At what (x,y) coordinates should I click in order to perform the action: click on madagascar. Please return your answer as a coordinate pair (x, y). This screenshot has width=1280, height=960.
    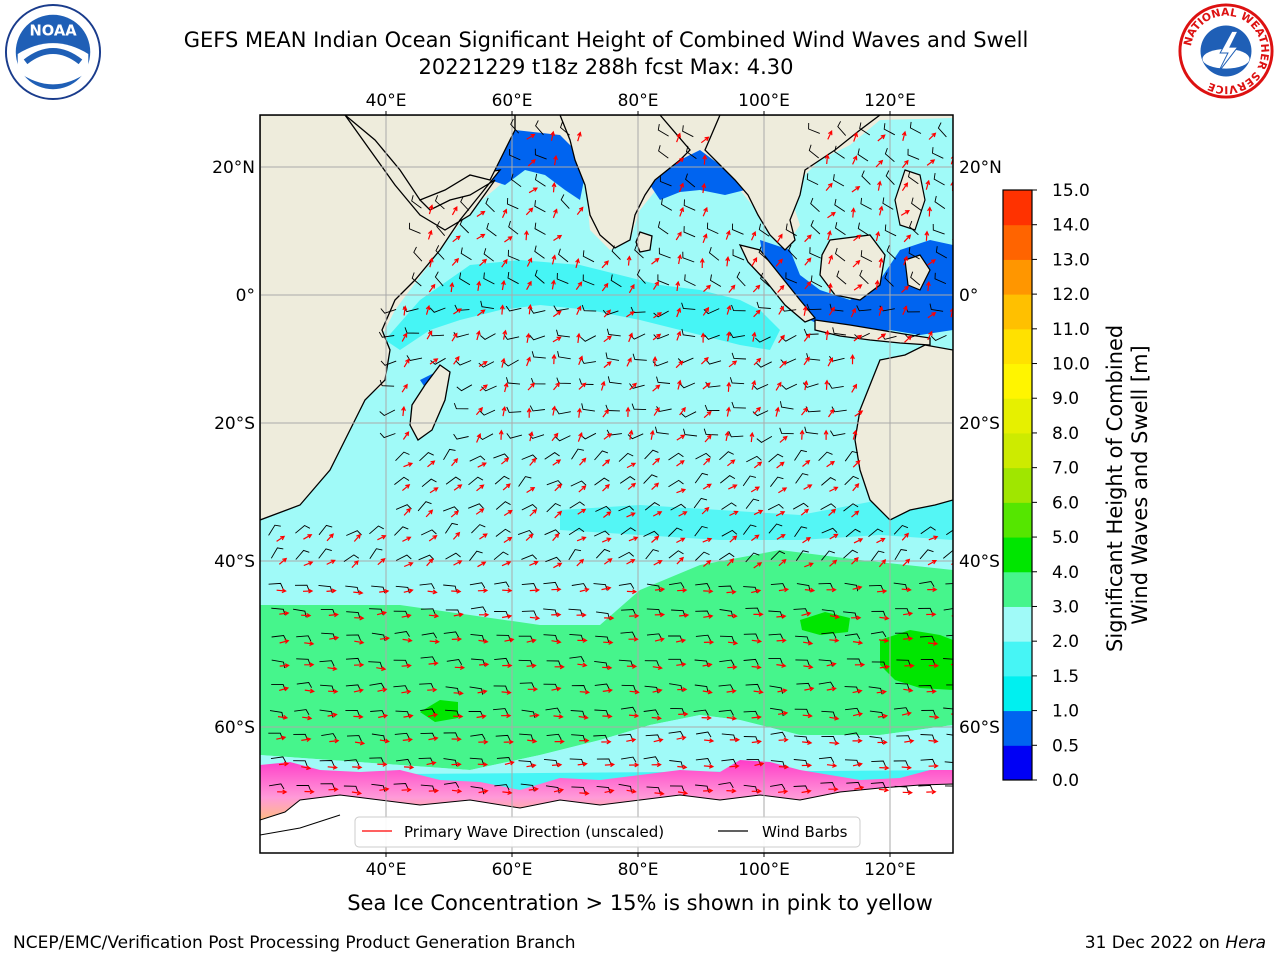
    Looking at the image, I should click on (430, 402).